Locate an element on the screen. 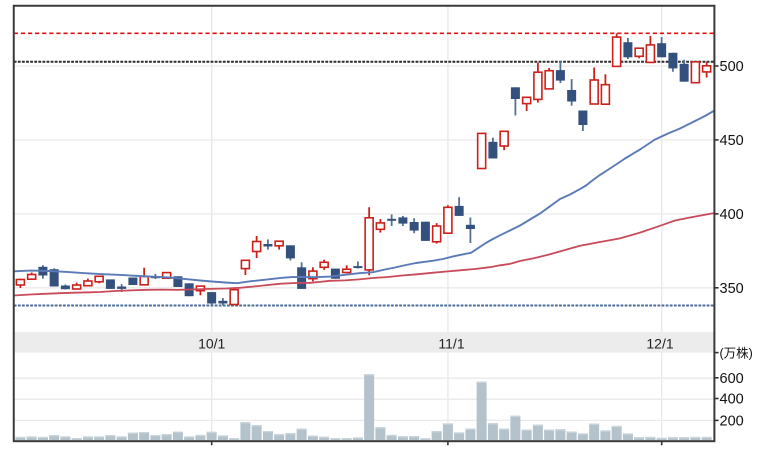  svg-text: 500 is located at coordinates (732, 67).